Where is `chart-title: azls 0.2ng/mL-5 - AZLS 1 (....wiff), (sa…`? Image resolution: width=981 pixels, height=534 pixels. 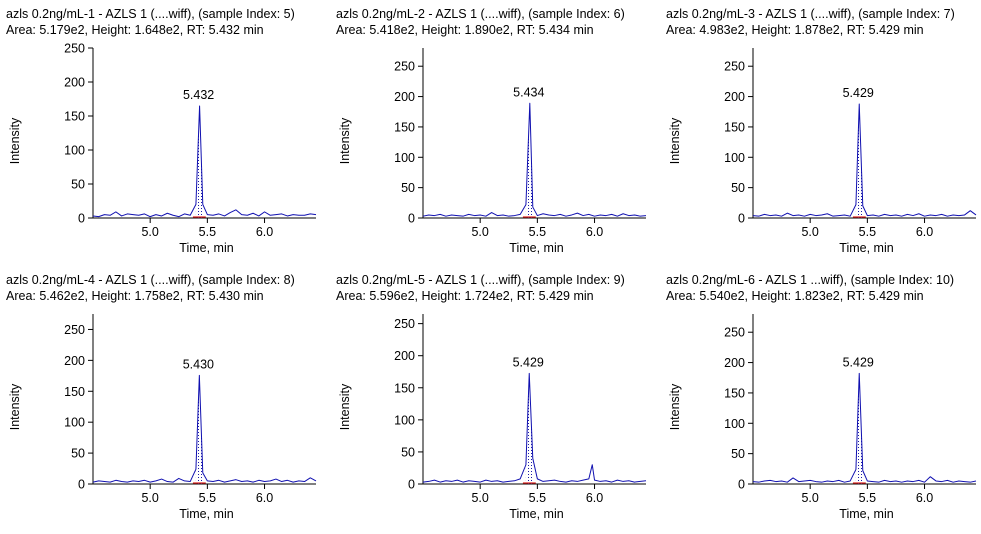
chart-title: azls 0.2ng/mL-5 - AZLS 1 (....wiff), (sa… is located at coordinates (480, 280).